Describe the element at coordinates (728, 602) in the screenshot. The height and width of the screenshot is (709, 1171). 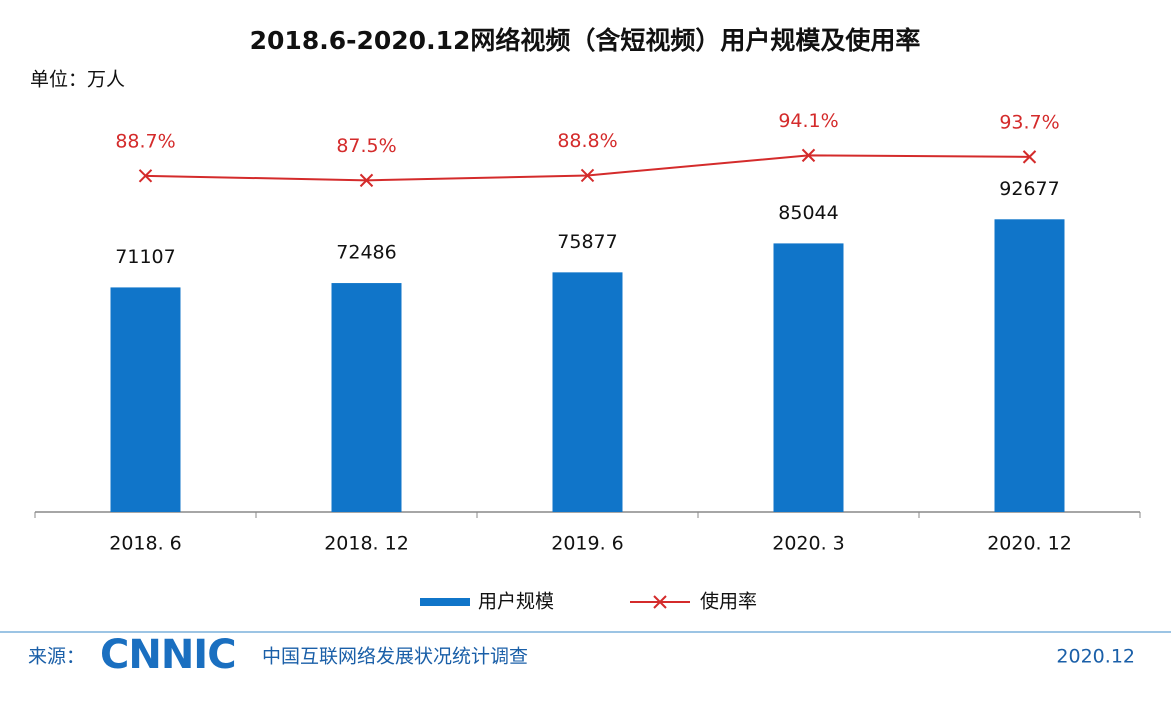
I see `legend-label: 使用率` at that location.